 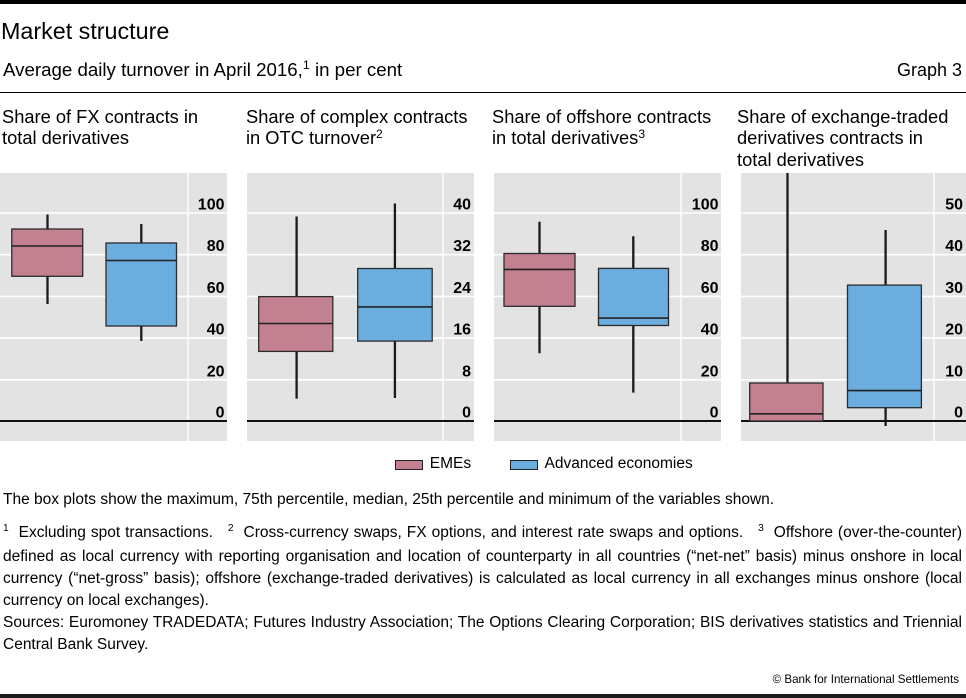 I want to click on svg-text: 16, so click(x=462, y=330).